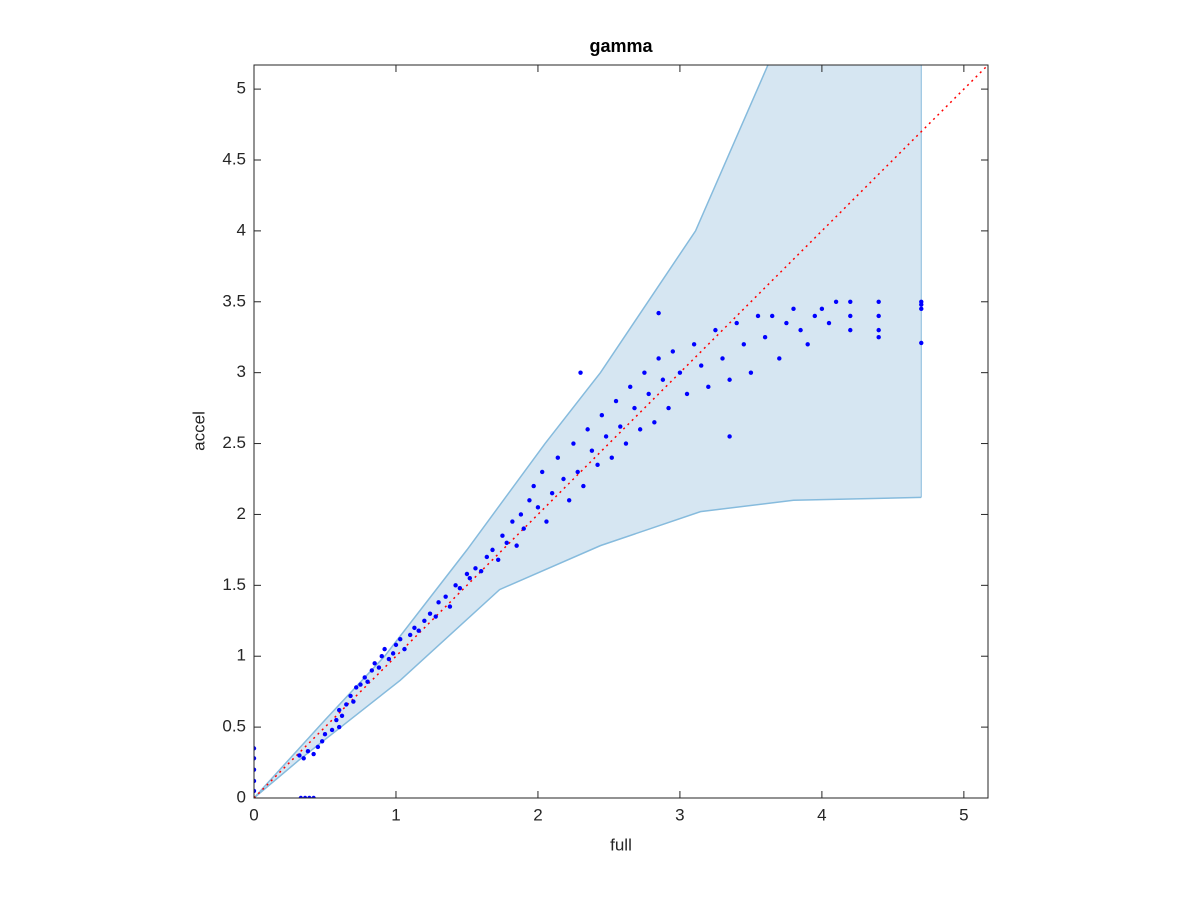 The image size is (1200, 900). I want to click on y-tick-label: 0, so click(241, 796).